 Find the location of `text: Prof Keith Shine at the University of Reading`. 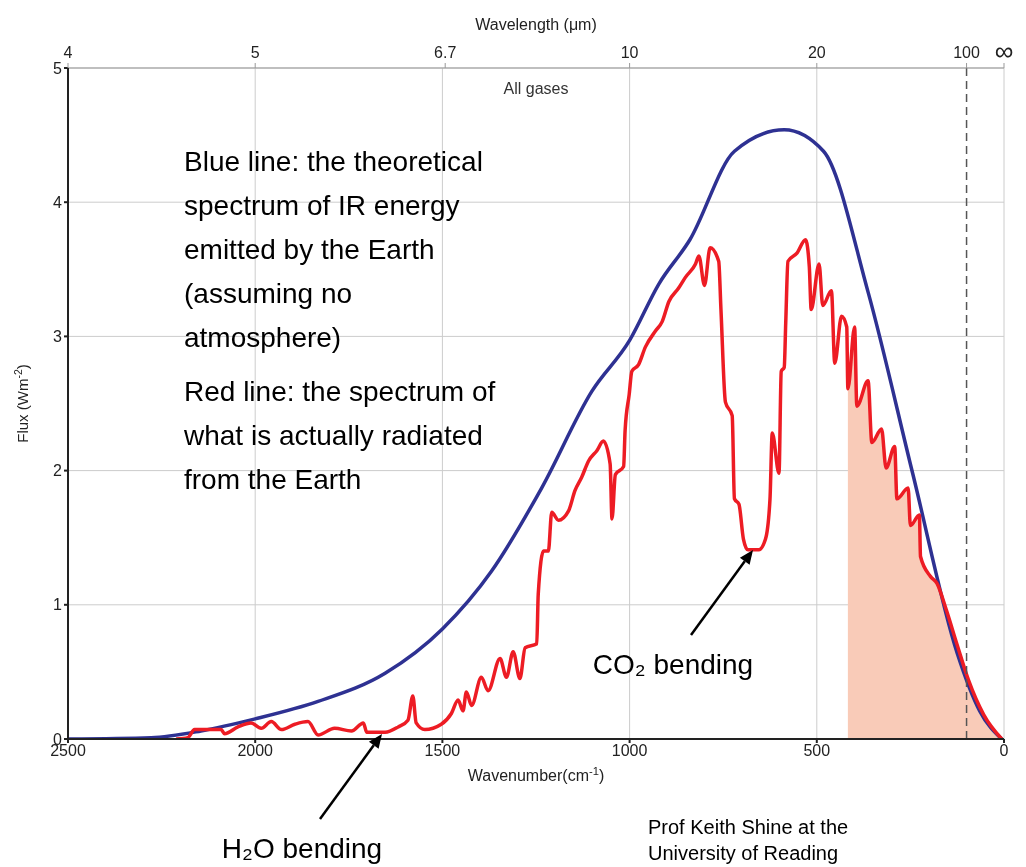

text: Prof Keith Shine at the University of Reading is located at coordinates (749, 840).